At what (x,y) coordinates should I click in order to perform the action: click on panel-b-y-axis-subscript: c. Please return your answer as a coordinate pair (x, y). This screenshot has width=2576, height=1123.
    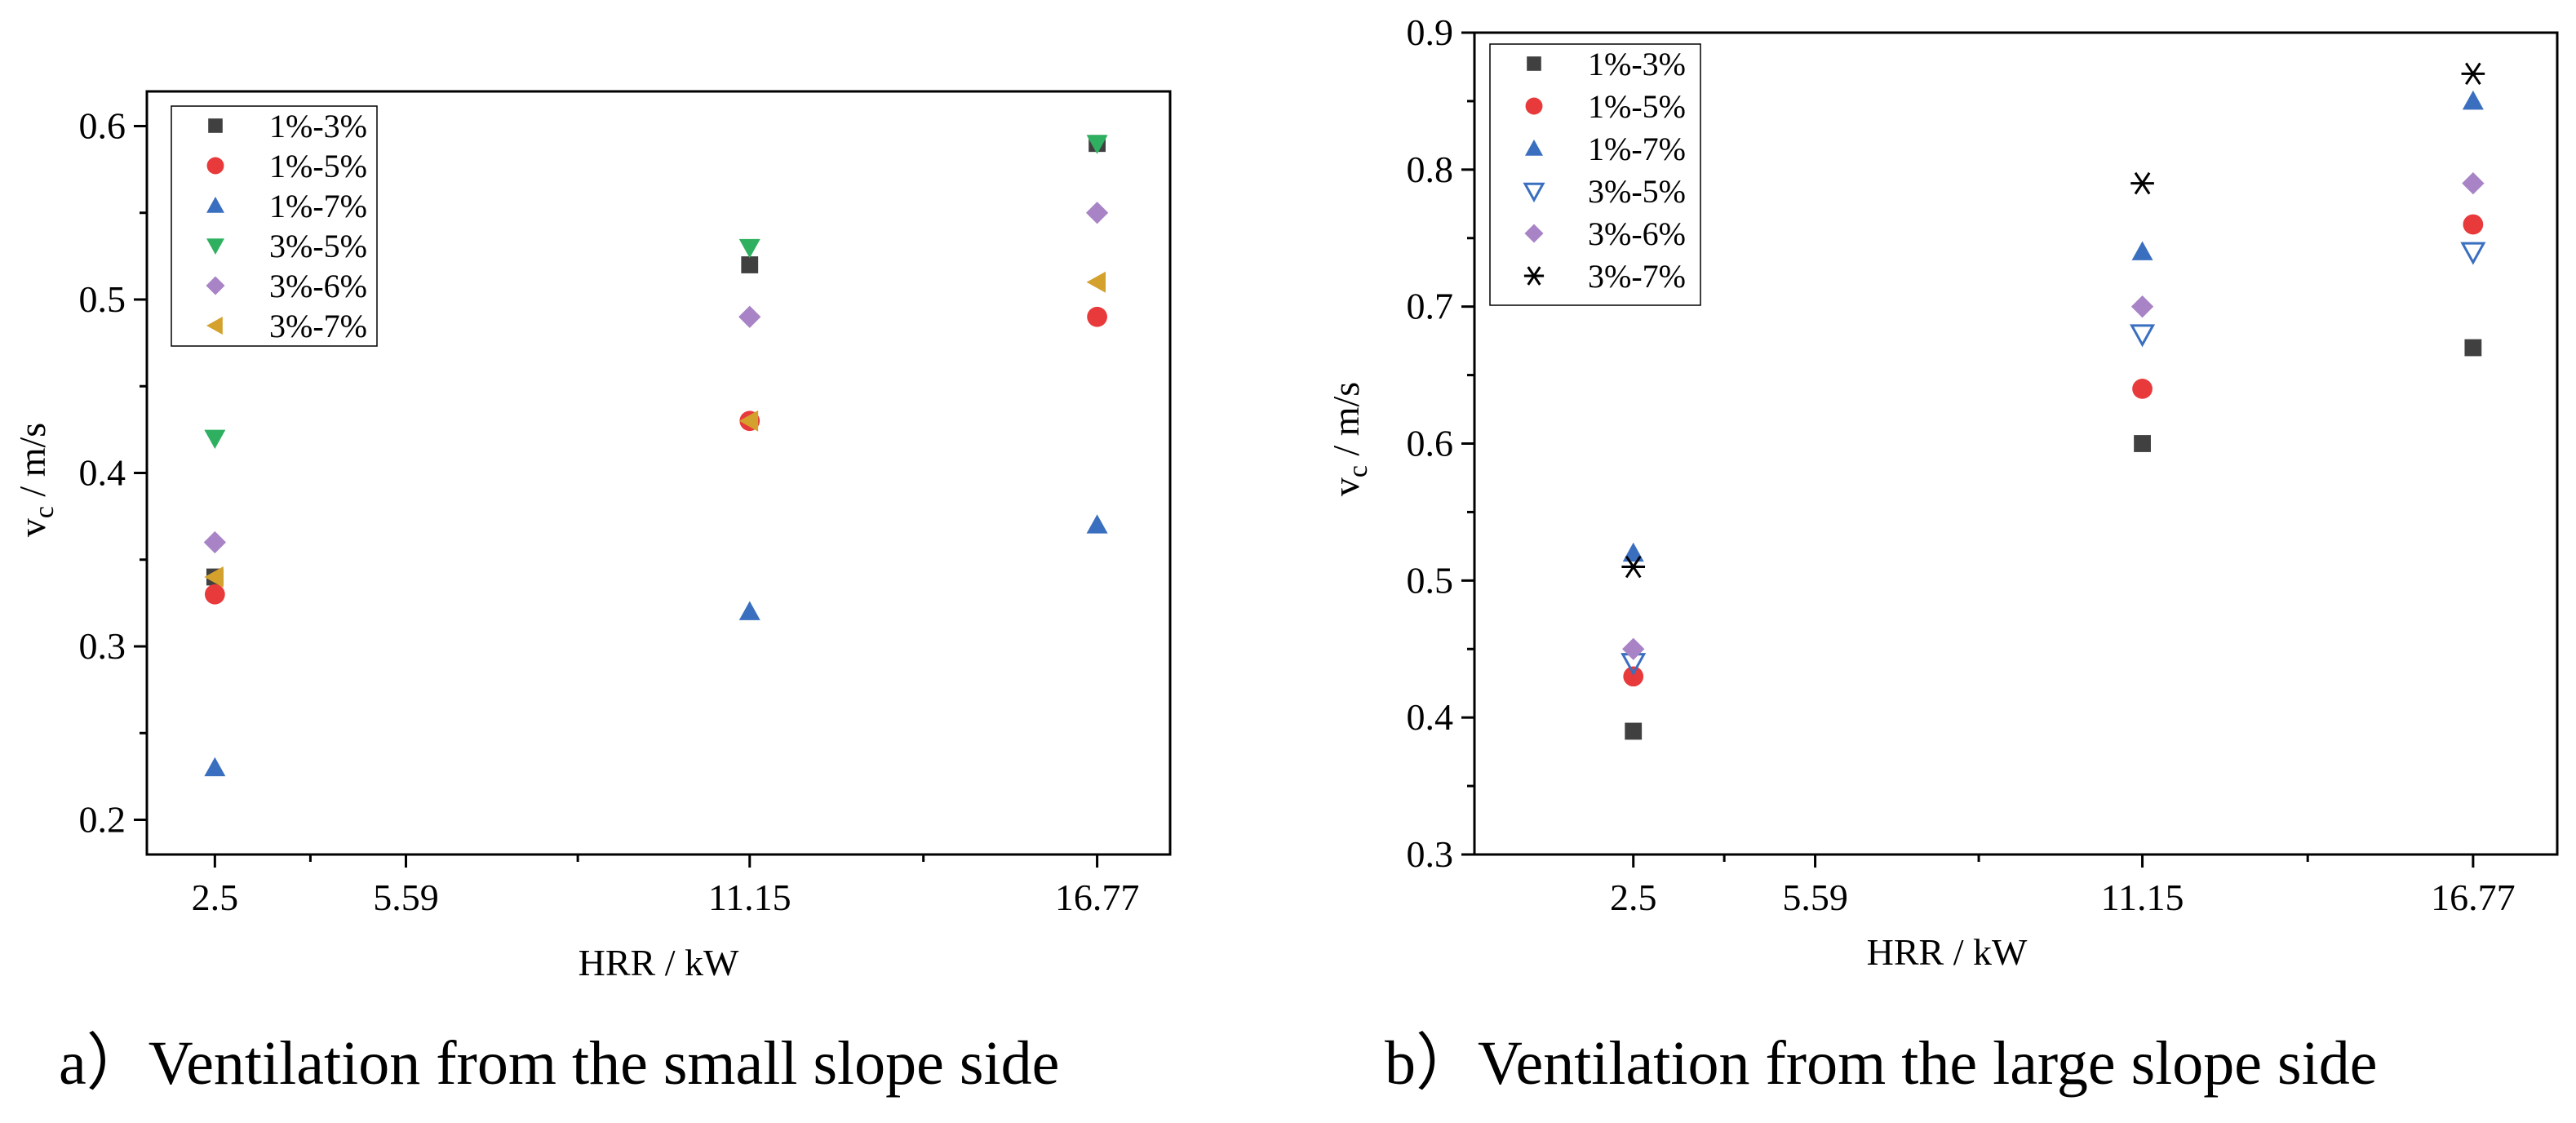
    Looking at the image, I should click on (1358, 471).